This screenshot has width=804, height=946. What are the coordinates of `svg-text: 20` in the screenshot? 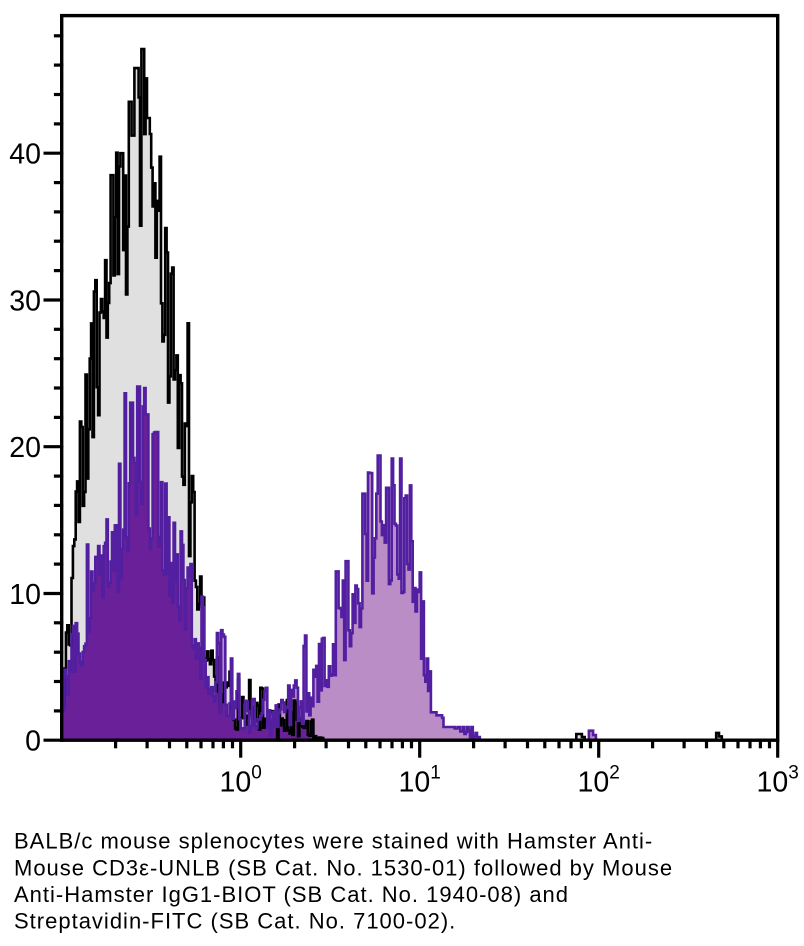 It's located at (25, 448).